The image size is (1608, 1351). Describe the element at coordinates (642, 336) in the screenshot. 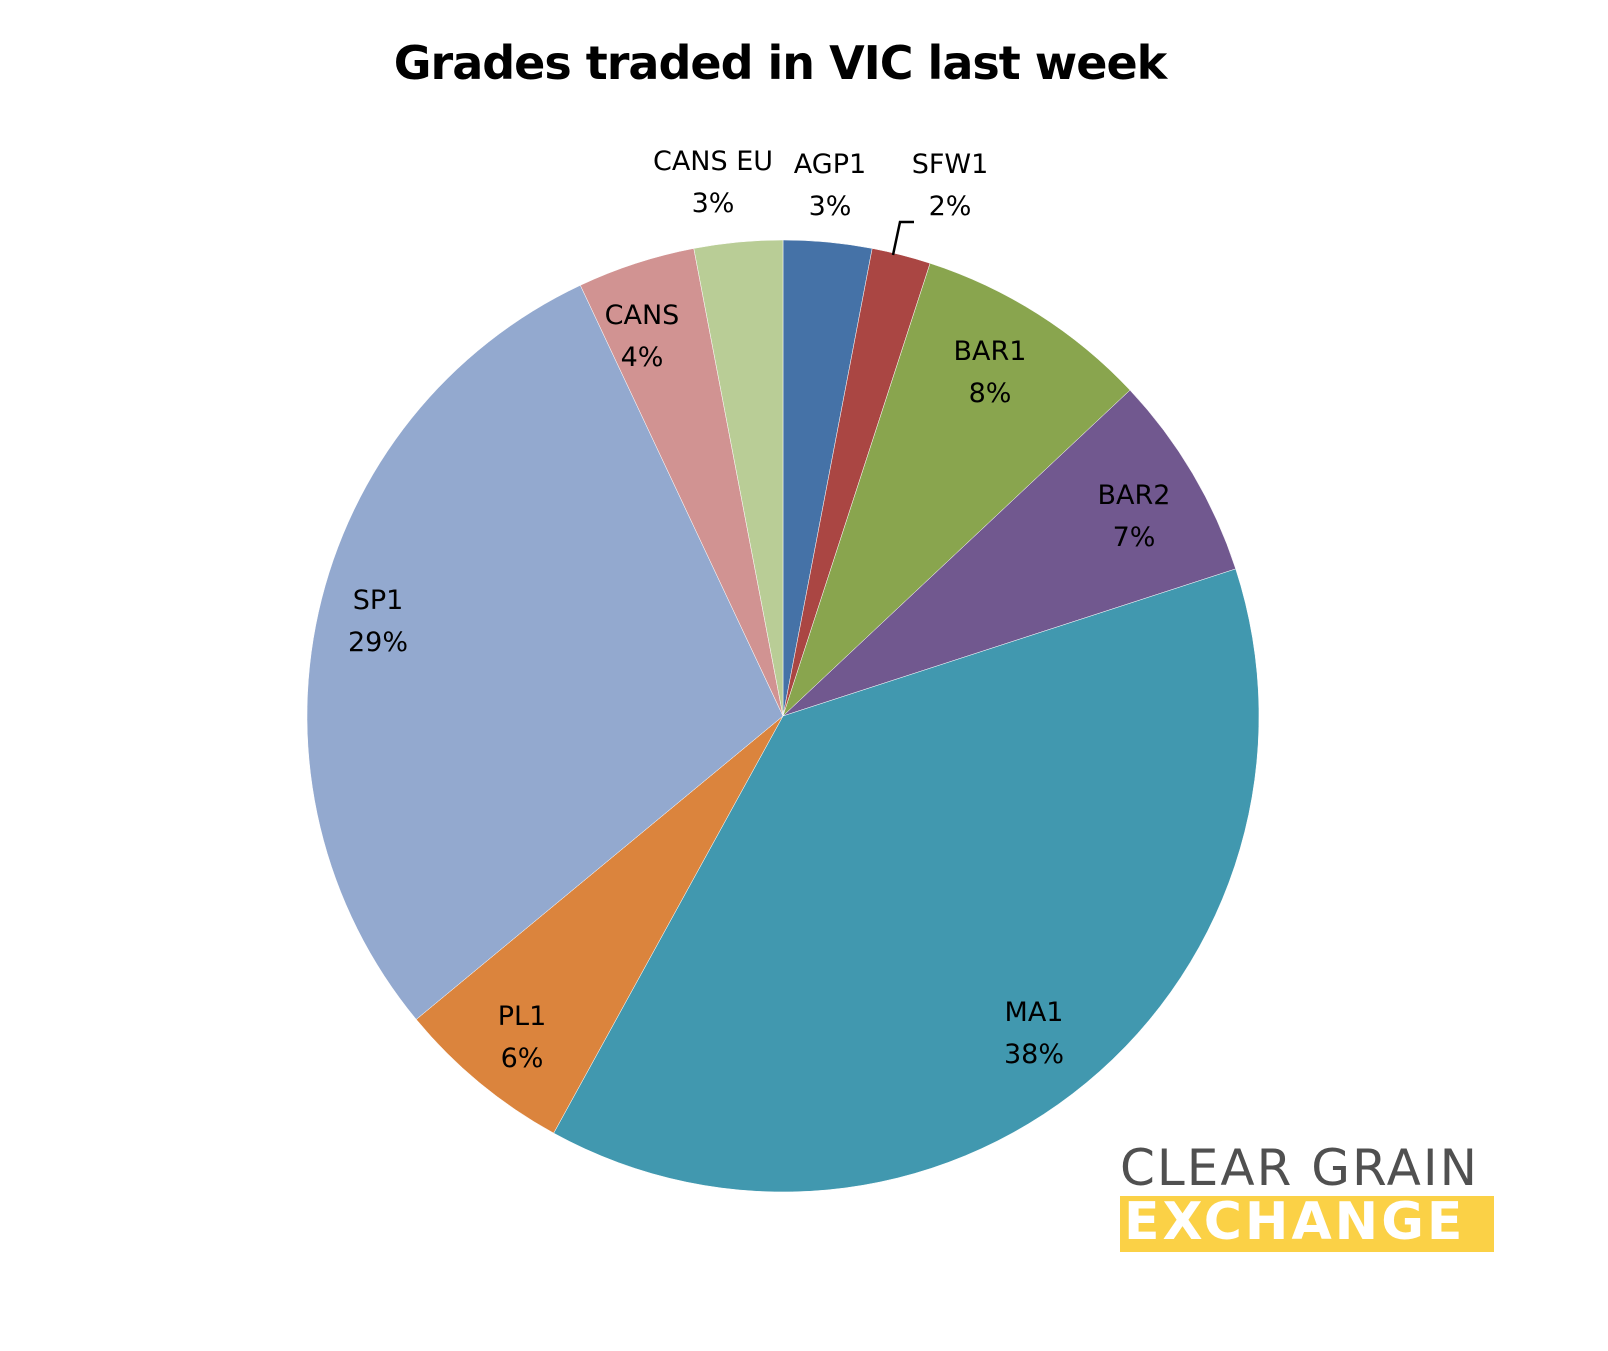

I see `label-cans: CANS 4%` at that location.